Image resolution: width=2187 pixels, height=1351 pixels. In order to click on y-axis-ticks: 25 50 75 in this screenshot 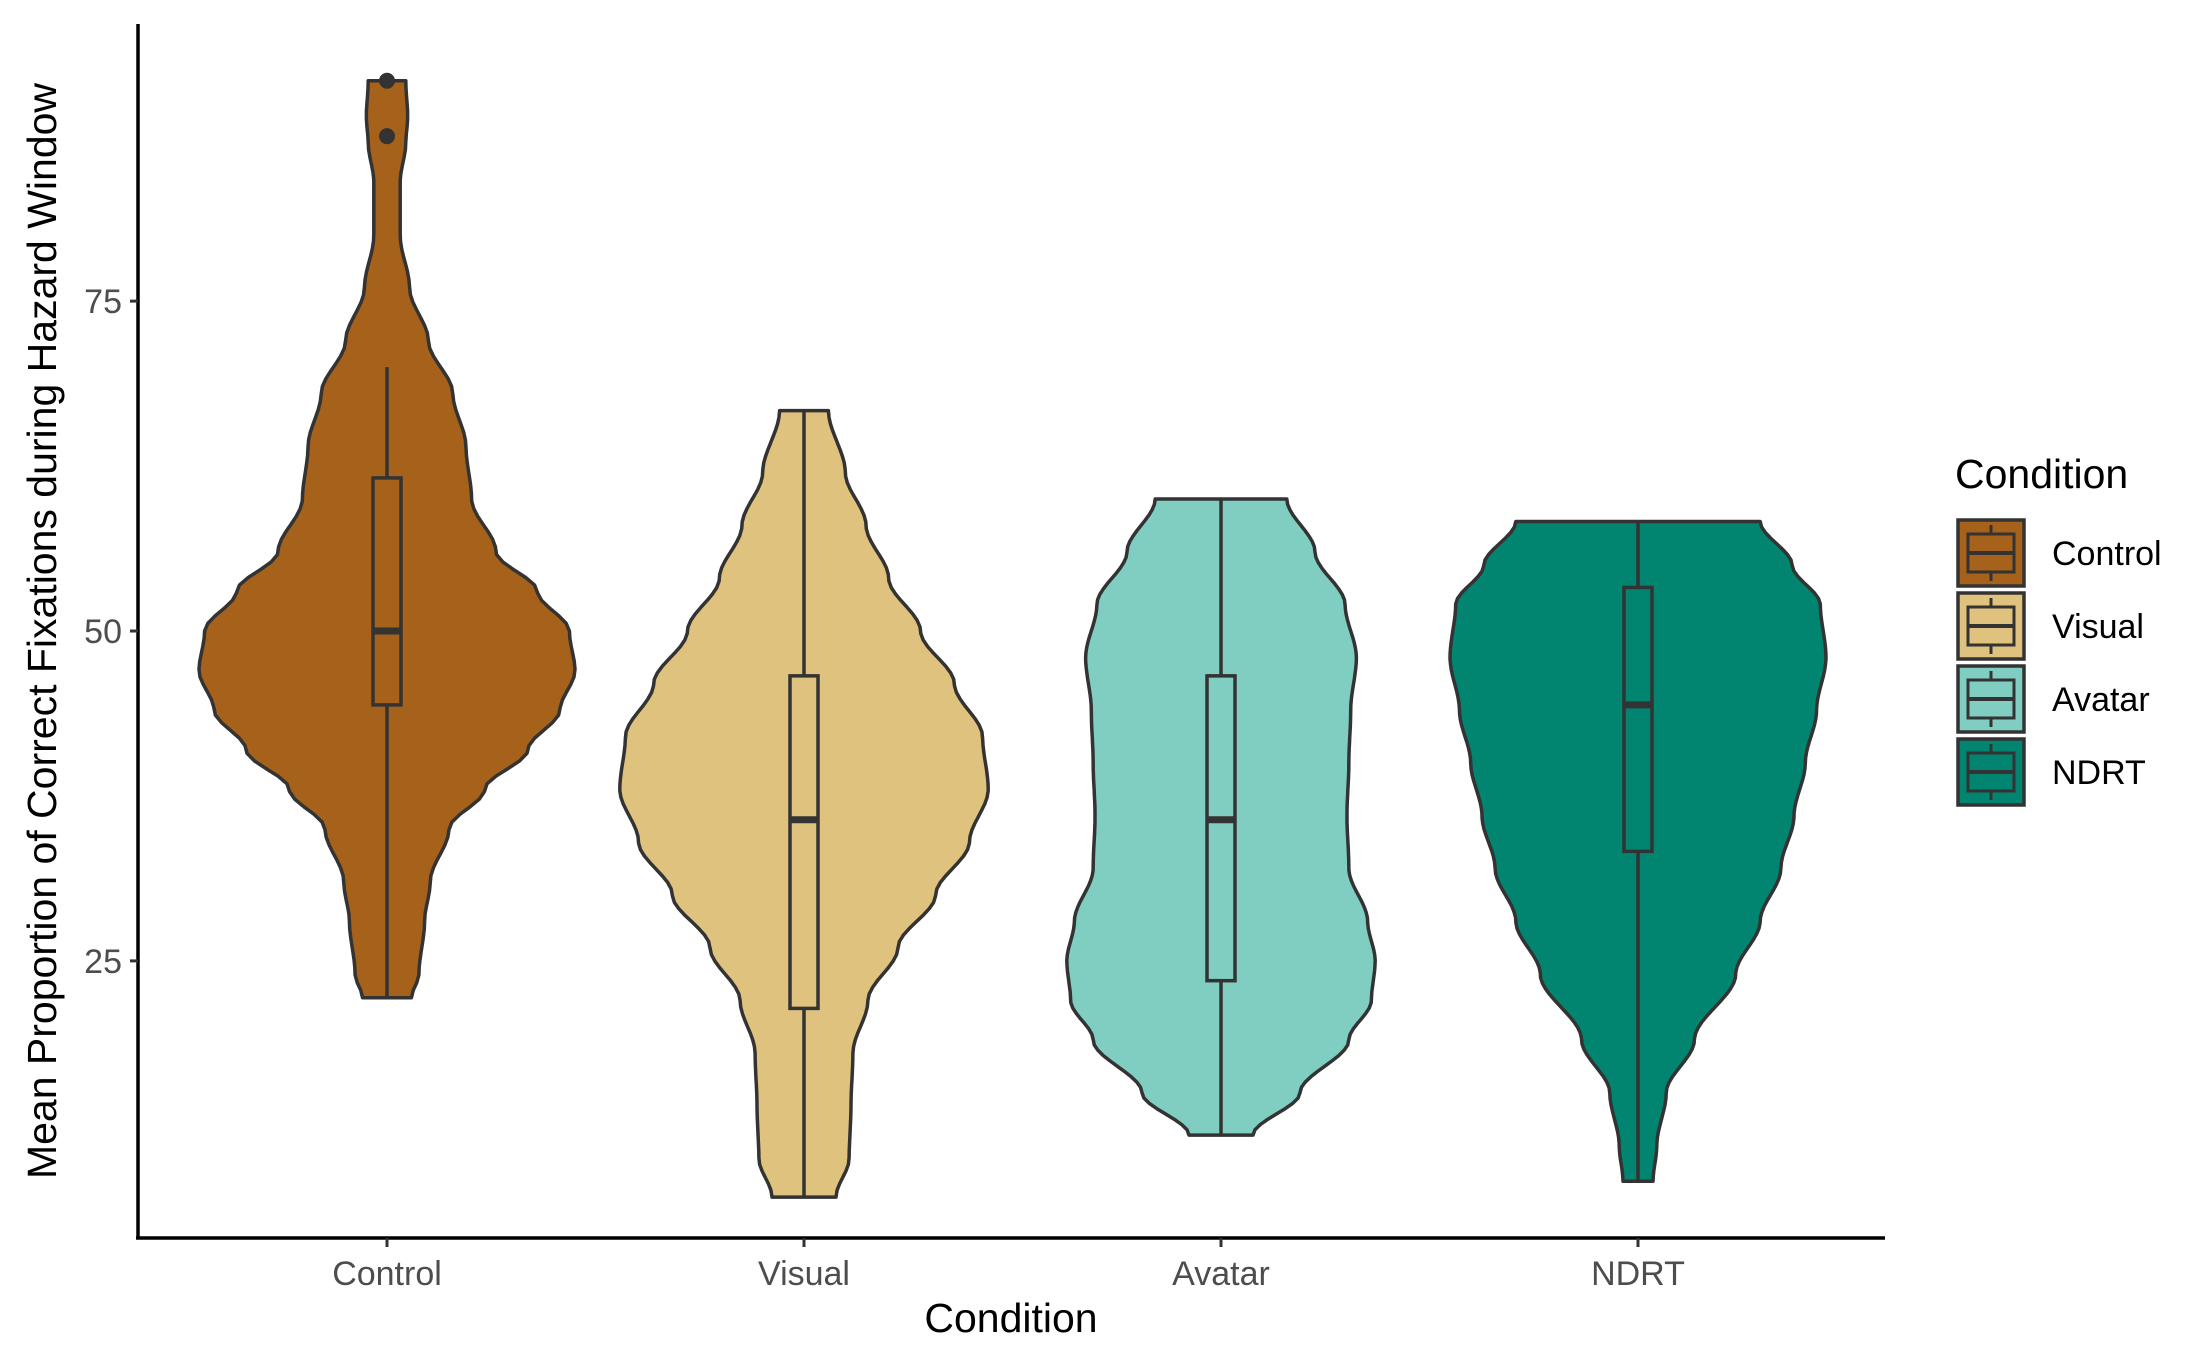, I will do `click(111, 632)`.